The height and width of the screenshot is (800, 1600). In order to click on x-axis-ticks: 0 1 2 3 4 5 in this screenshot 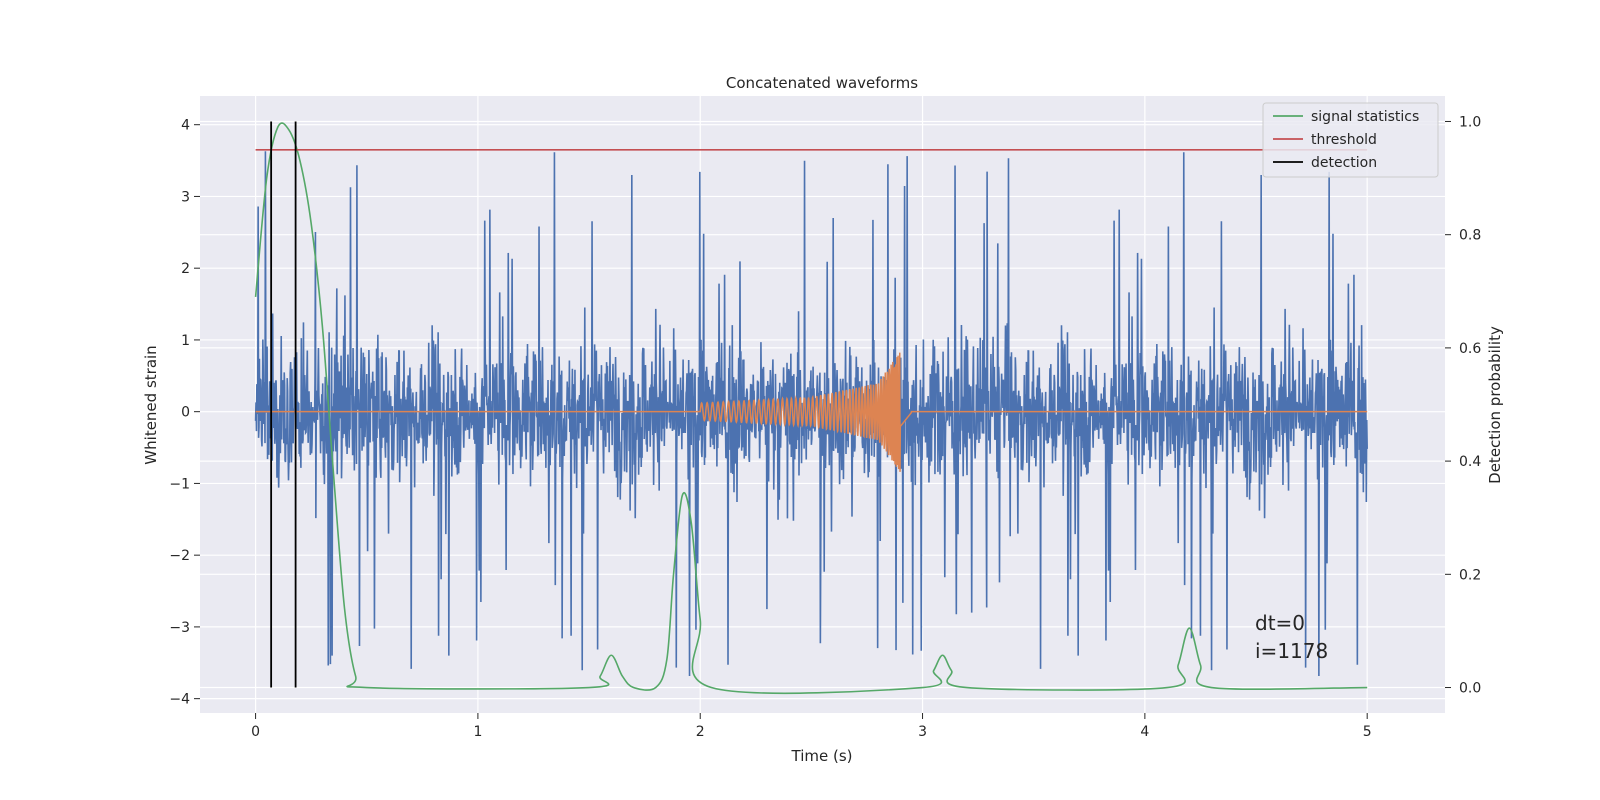, I will do `click(811, 726)`.